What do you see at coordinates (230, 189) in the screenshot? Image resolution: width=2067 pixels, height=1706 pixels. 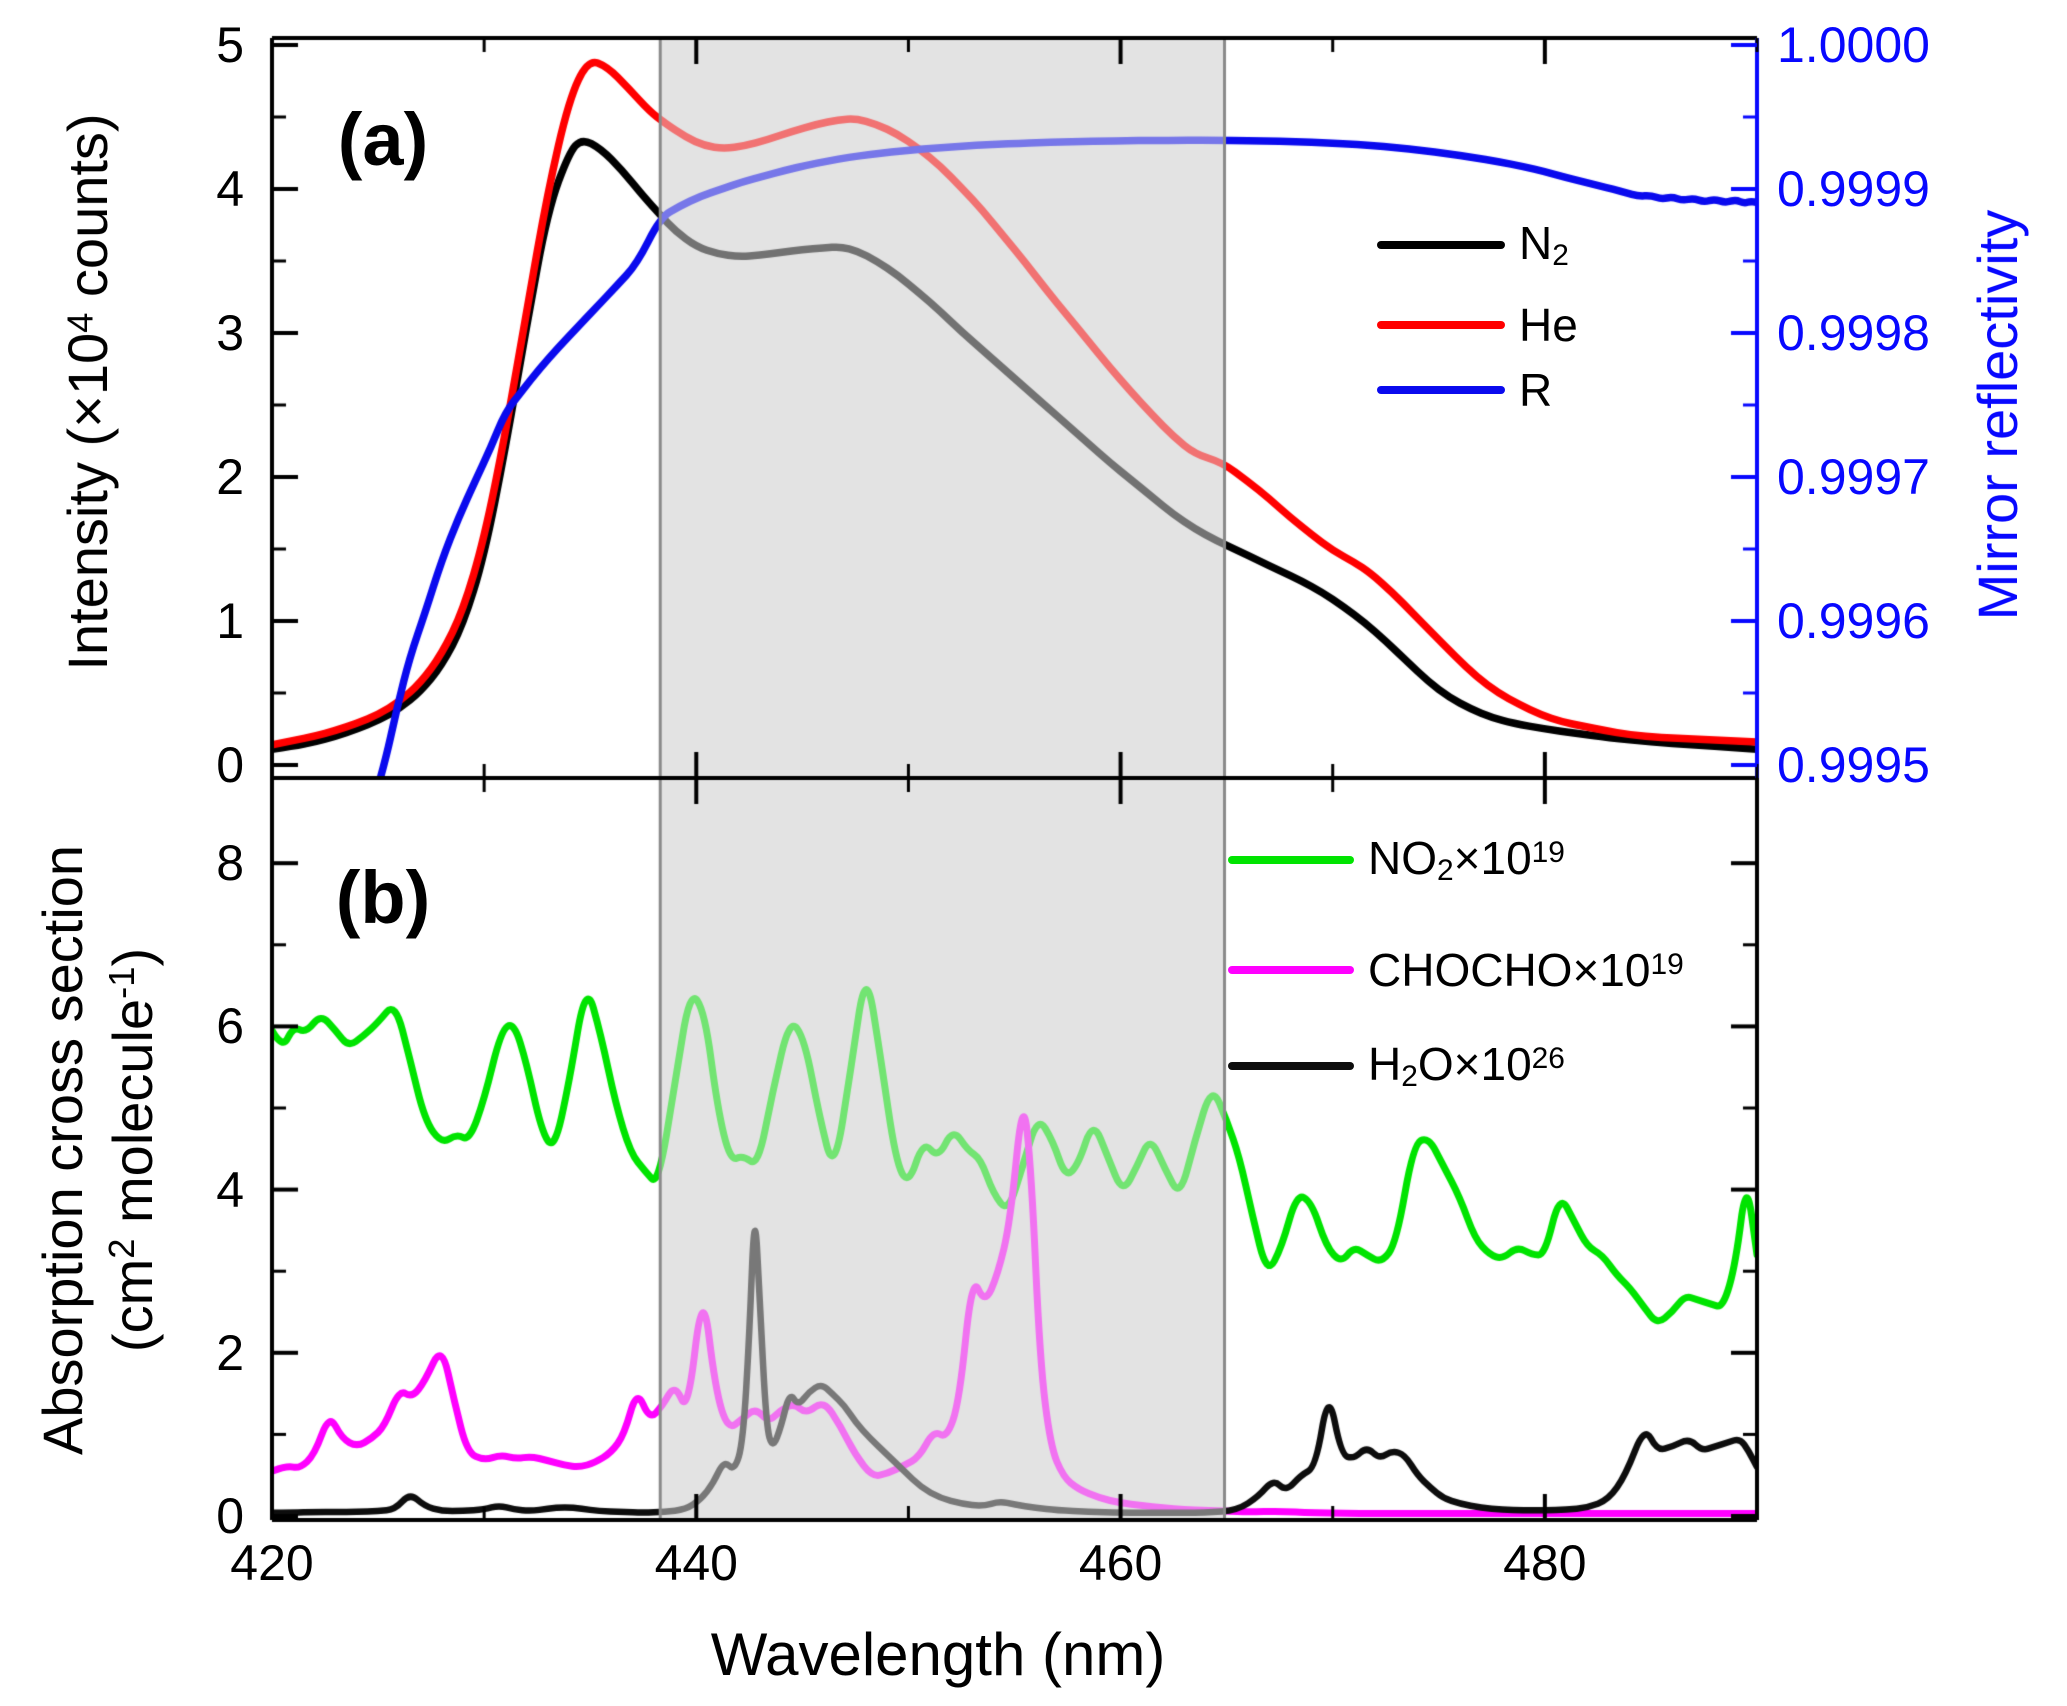 I see `panel-a-y-tick-label-4: 4` at bounding box center [230, 189].